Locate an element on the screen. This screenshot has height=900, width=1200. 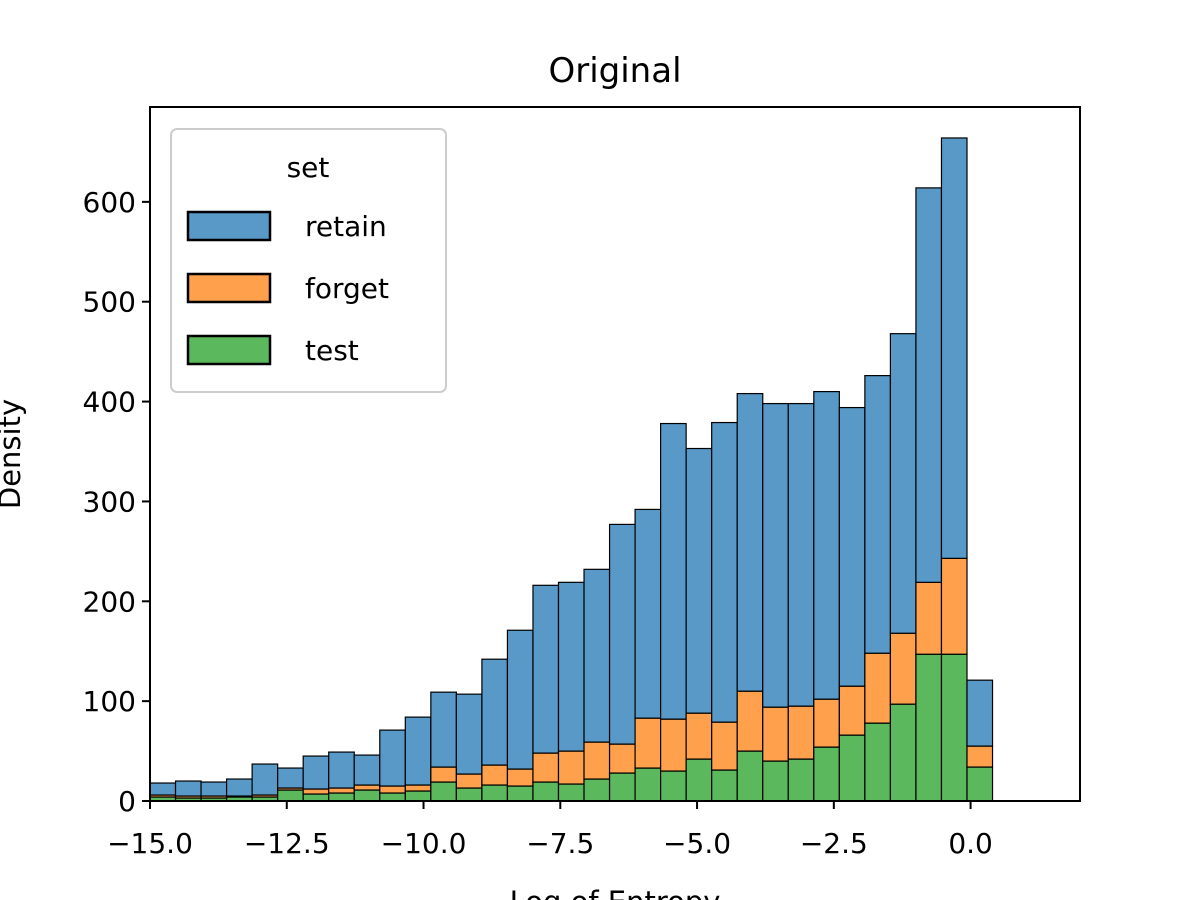
legend-box is located at coordinates (308, 260).